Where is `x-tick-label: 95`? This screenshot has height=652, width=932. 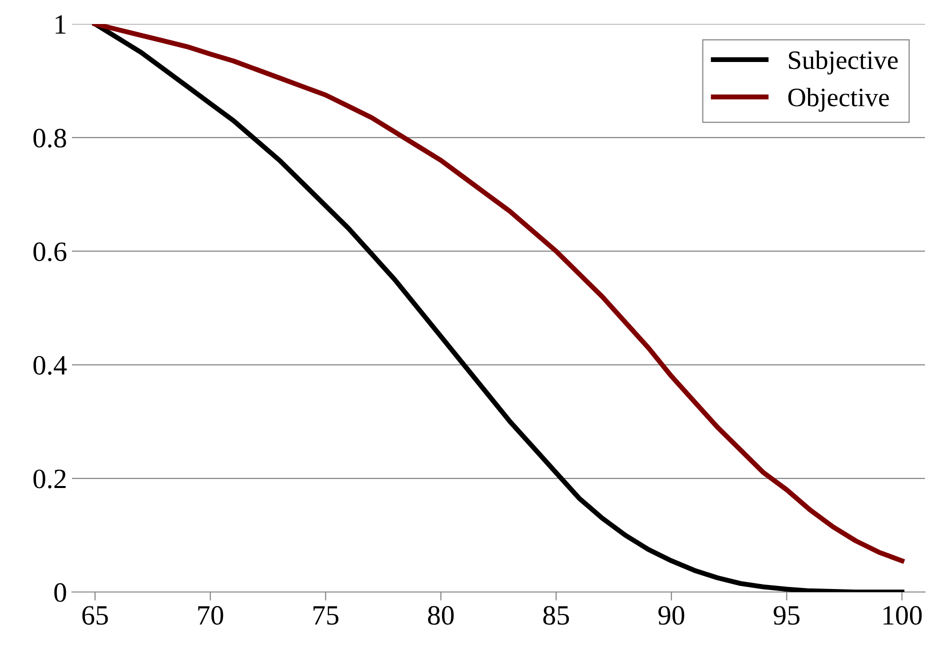 x-tick-label: 95 is located at coordinates (787, 615).